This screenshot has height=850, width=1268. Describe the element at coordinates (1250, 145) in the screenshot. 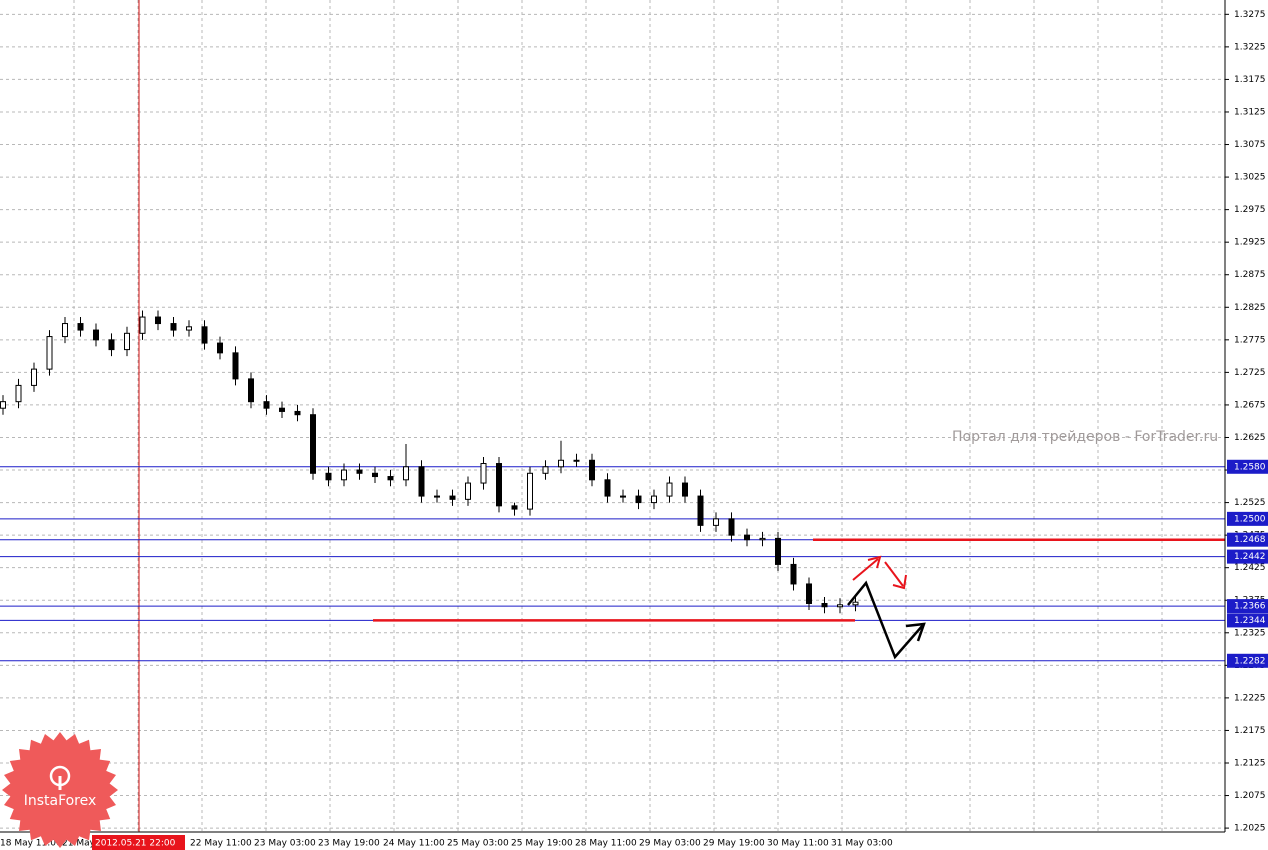

I see `y-tick-label: 1.3075` at that location.